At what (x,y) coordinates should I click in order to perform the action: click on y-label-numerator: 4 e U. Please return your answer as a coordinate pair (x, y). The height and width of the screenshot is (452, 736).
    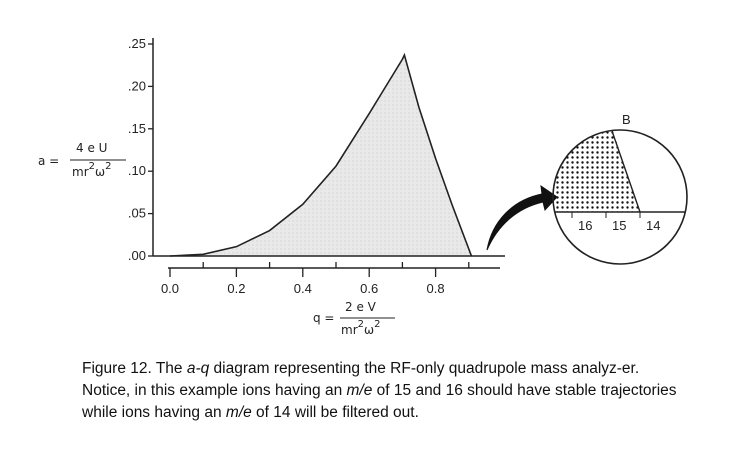
    Looking at the image, I should click on (91, 148).